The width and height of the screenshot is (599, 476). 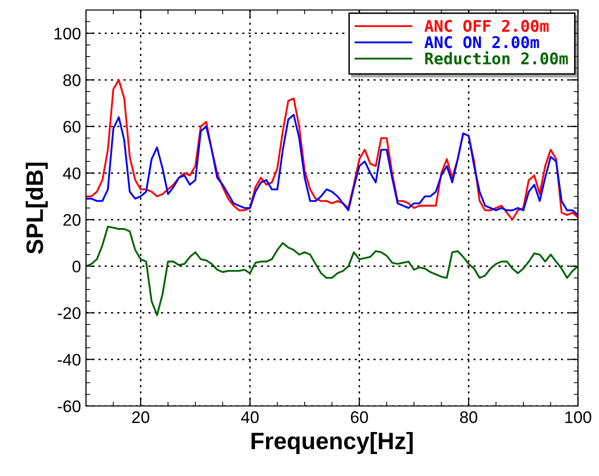 What do you see at coordinates (69, 313) in the screenshot?
I see `y-tick-label: -20` at bounding box center [69, 313].